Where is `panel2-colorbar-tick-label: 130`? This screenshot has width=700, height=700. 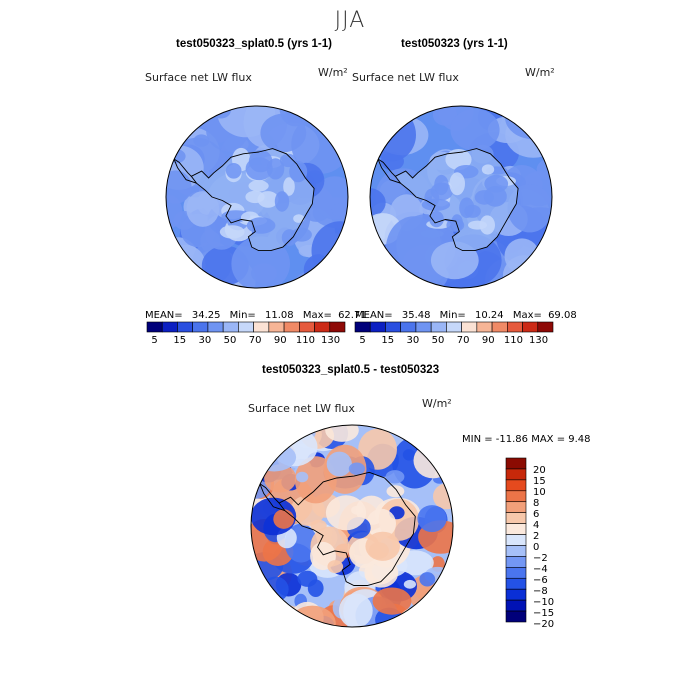
panel2-colorbar-tick-label: 130 is located at coordinates (538, 340).